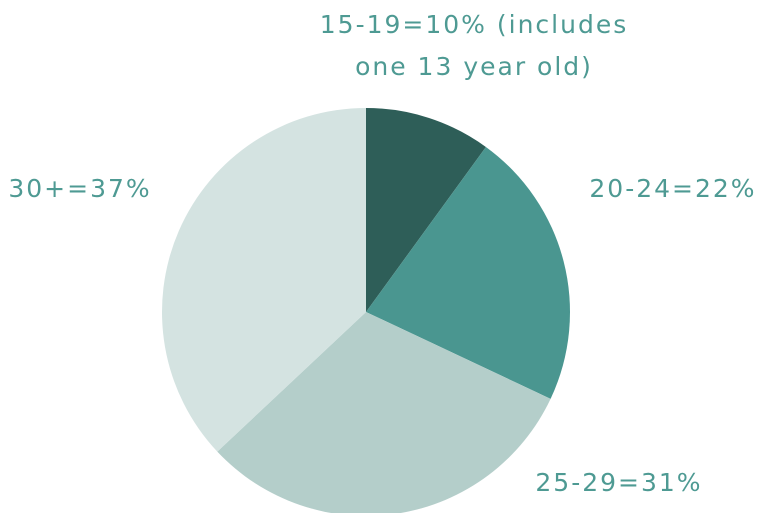  What do you see at coordinates (673, 188) in the screenshot?
I see `slice-label: 20-24=22%` at bounding box center [673, 188].